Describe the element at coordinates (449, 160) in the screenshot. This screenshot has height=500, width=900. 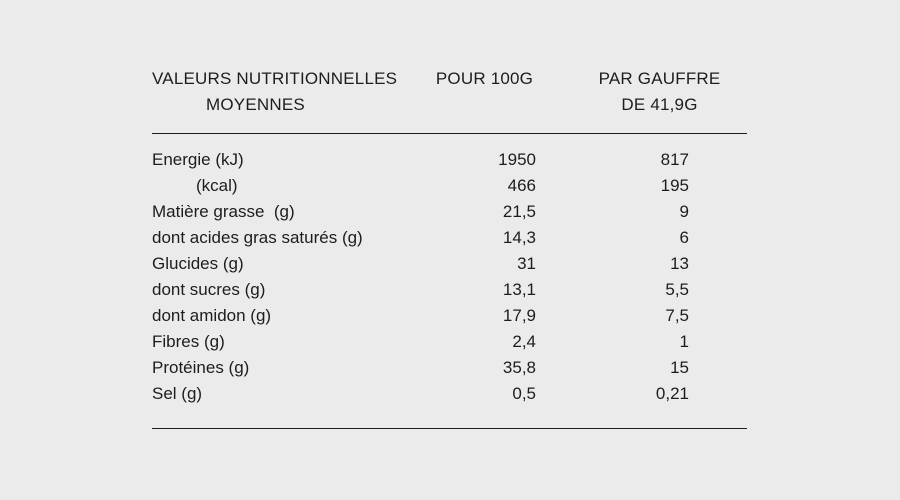
I see `table-row: Energie (kJ) 1950 817` at that location.